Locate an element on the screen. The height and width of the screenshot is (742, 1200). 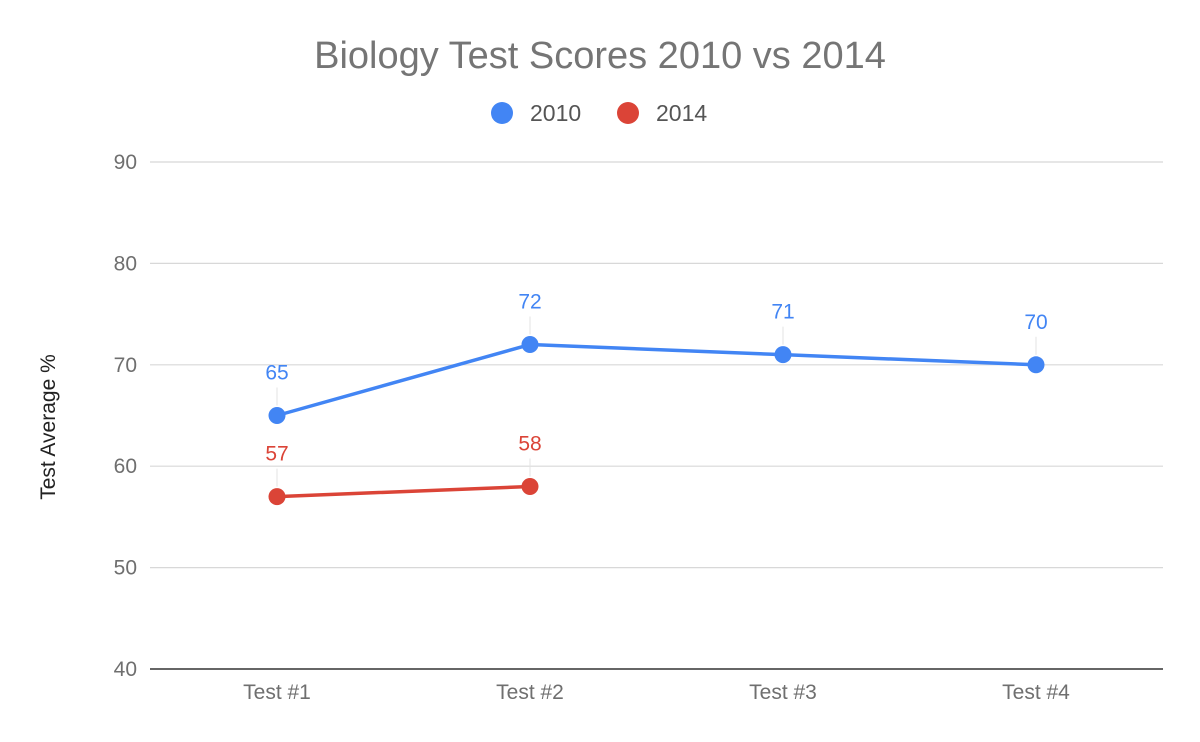
legend-item-2010: 2010 is located at coordinates (536, 113).